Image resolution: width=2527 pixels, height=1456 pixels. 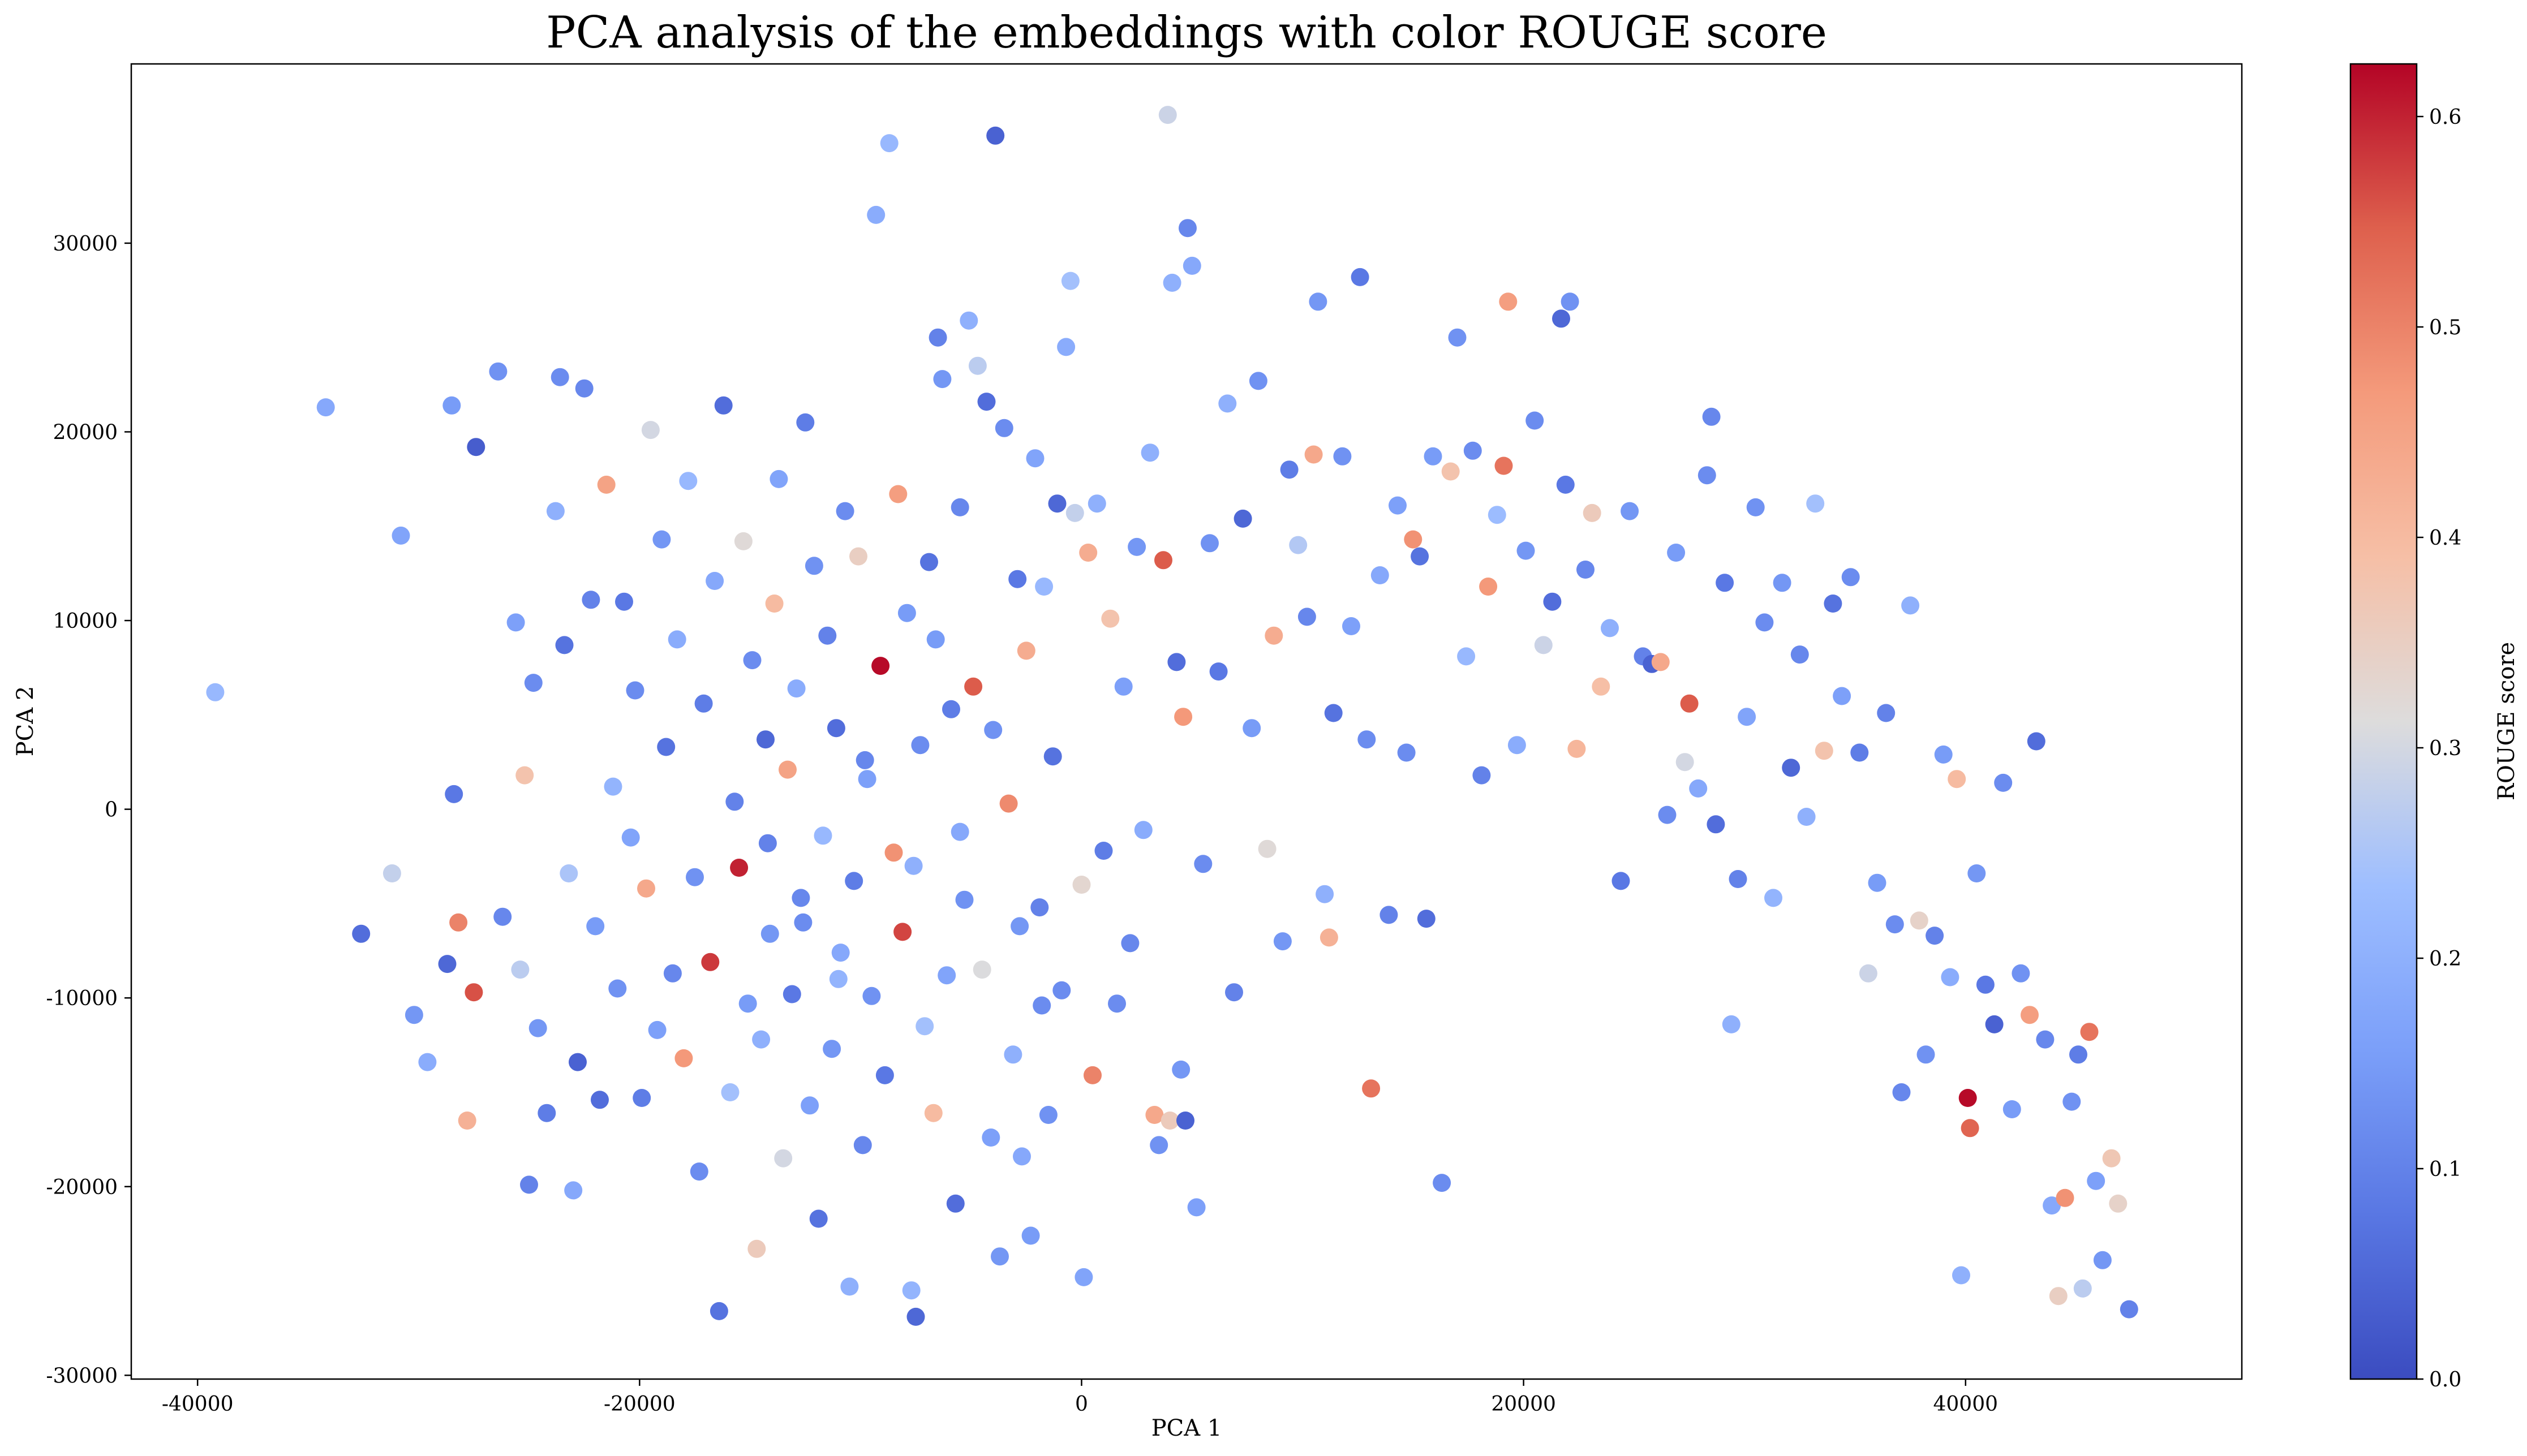 What do you see at coordinates (2507, 721) in the screenshot?
I see `colorbar-label: ROUGE score` at bounding box center [2507, 721].